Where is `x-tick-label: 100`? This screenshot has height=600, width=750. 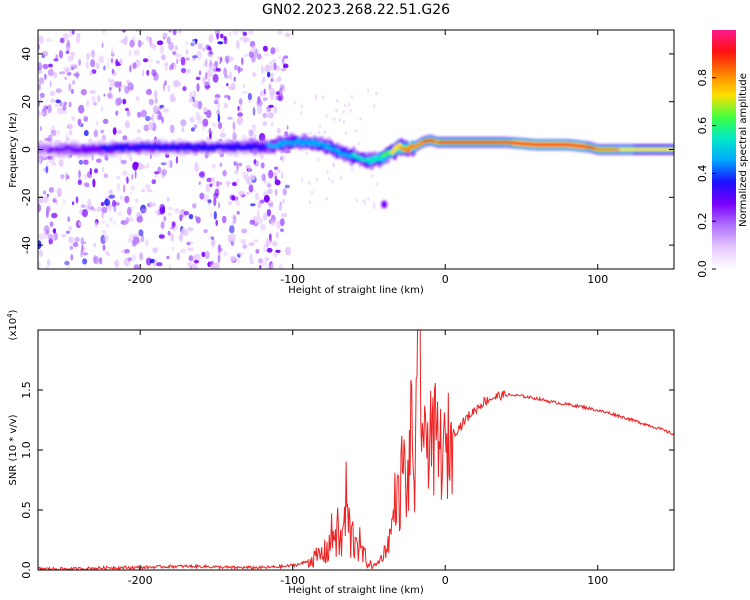 x-tick-label: 100 is located at coordinates (597, 279).